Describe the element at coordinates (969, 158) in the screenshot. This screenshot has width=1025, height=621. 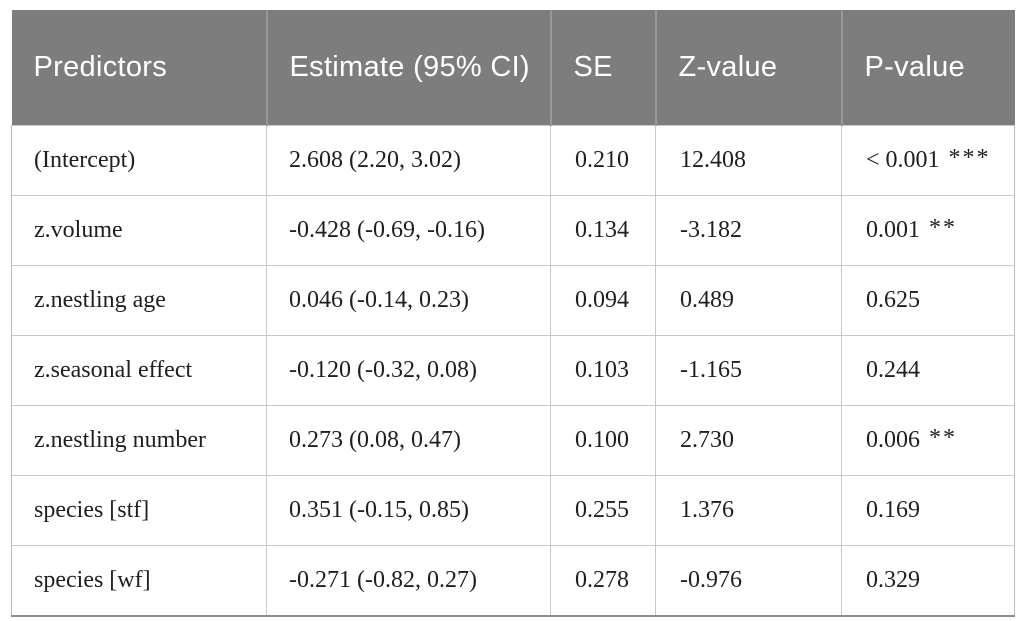
I see `significance-stars: ***` at that location.